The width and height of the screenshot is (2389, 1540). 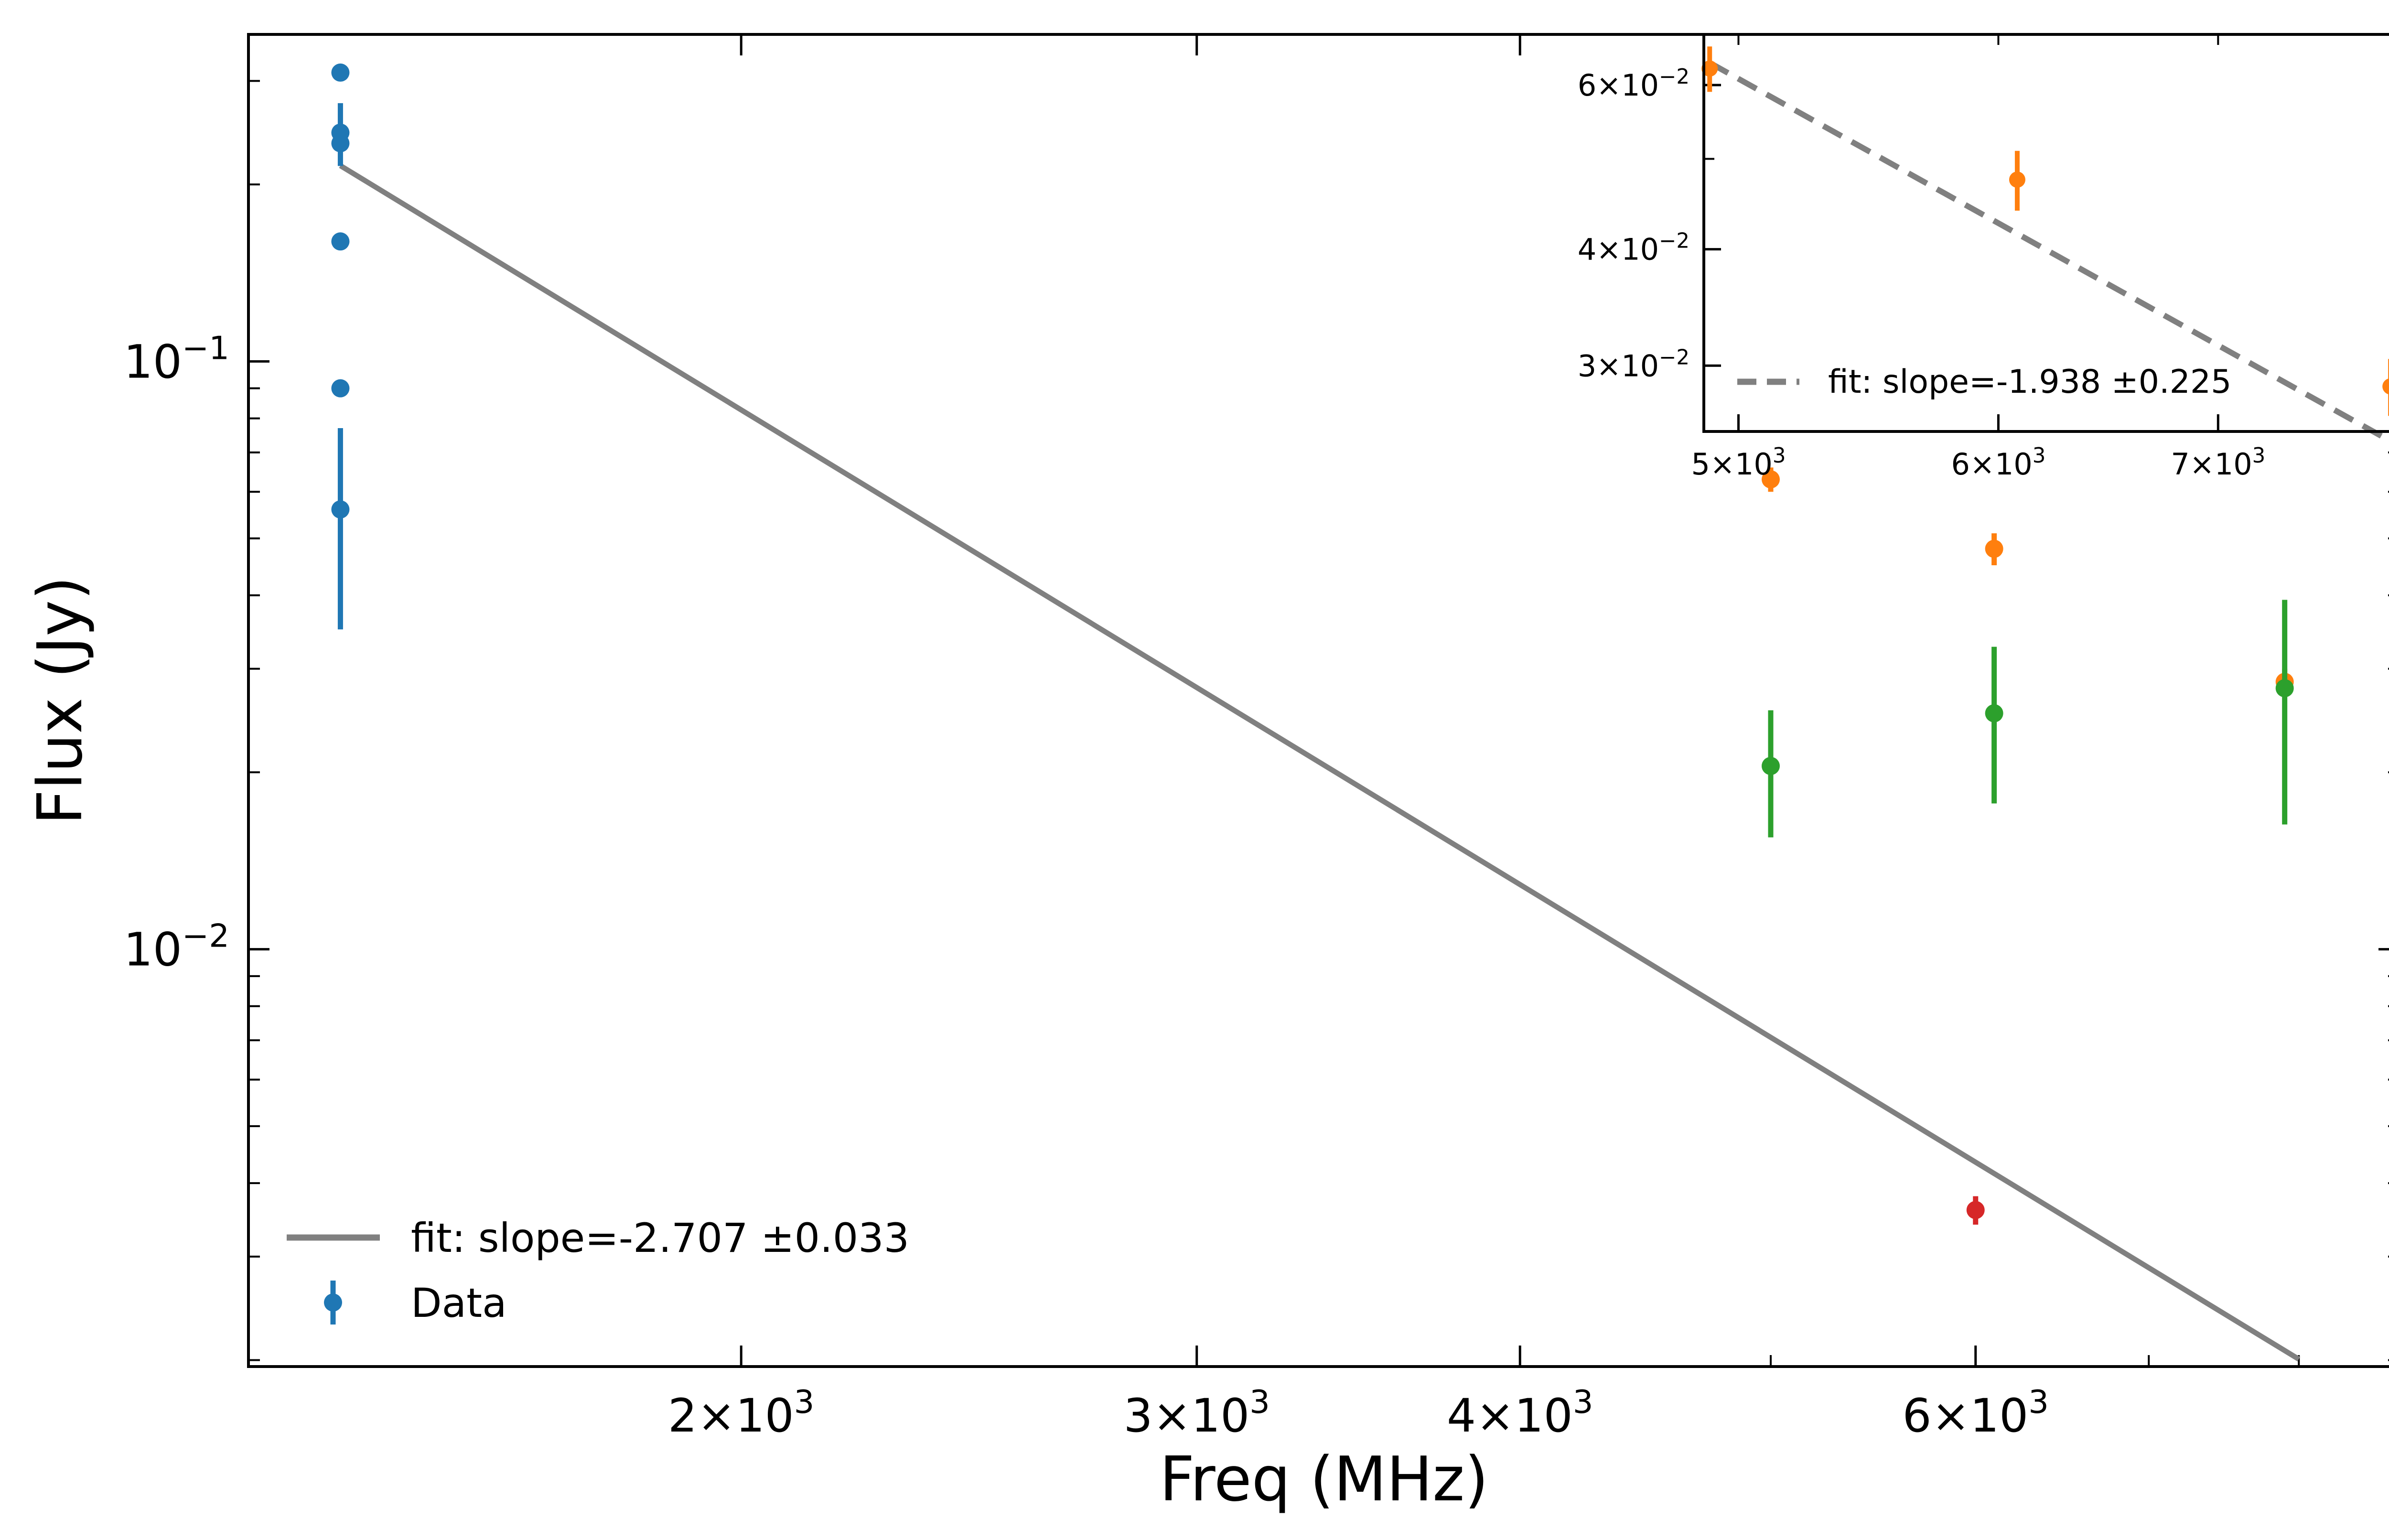 I want to click on inset-legend: fit: slope=-1.938 ±0.225, so click(x=1984, y=382).